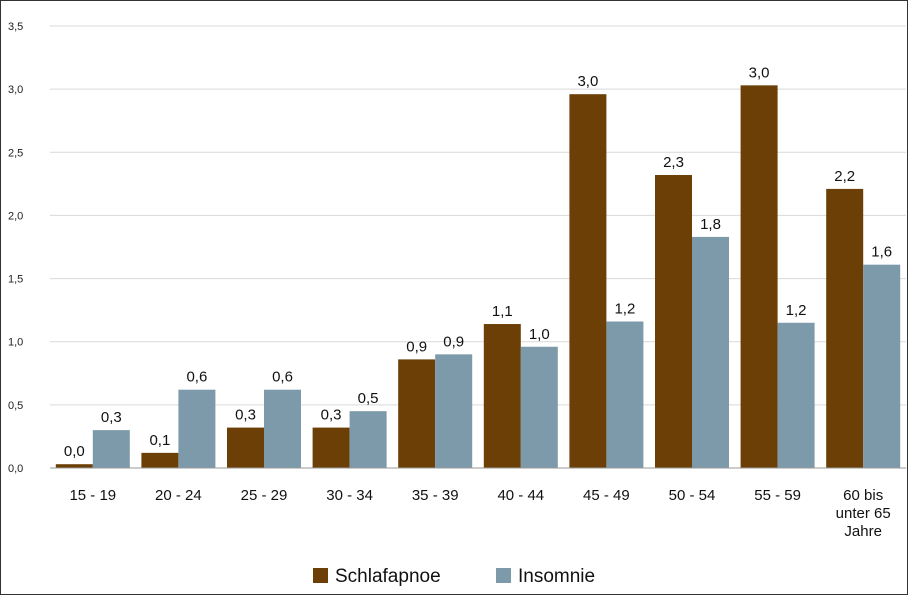  I want to click on data-label: 0,0, so click(74, 451).